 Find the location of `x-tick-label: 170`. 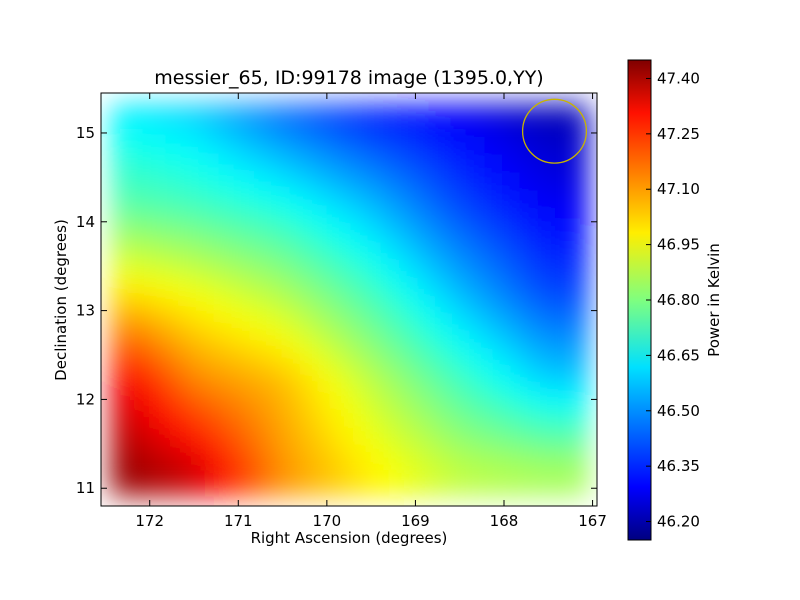

x-tick-label: 170 is located at coordinates (327, 521).